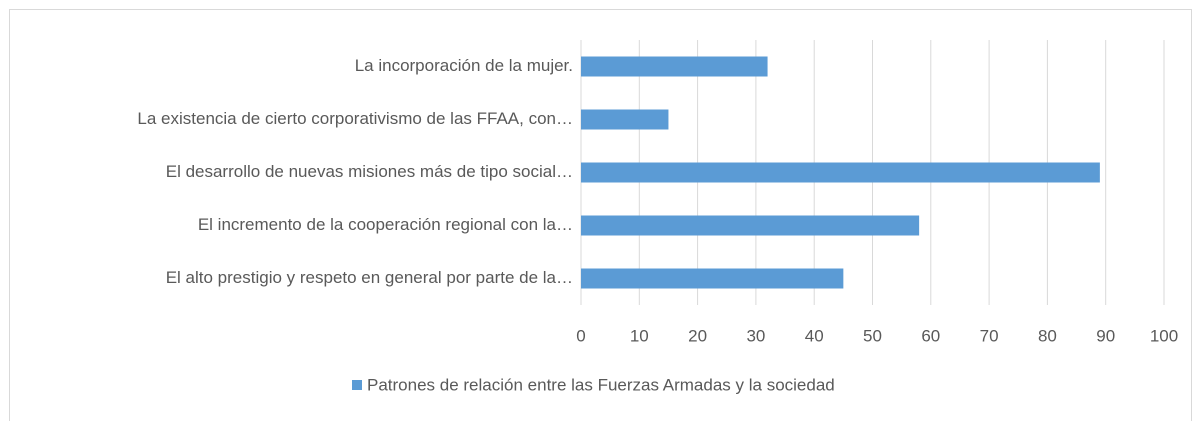 The height and width of the screenshot is (421, 1201). What do you see at coordinates (697, 335) in the screenshot?
I see `x-tick-label: 20` at bounding box center [697, 335].